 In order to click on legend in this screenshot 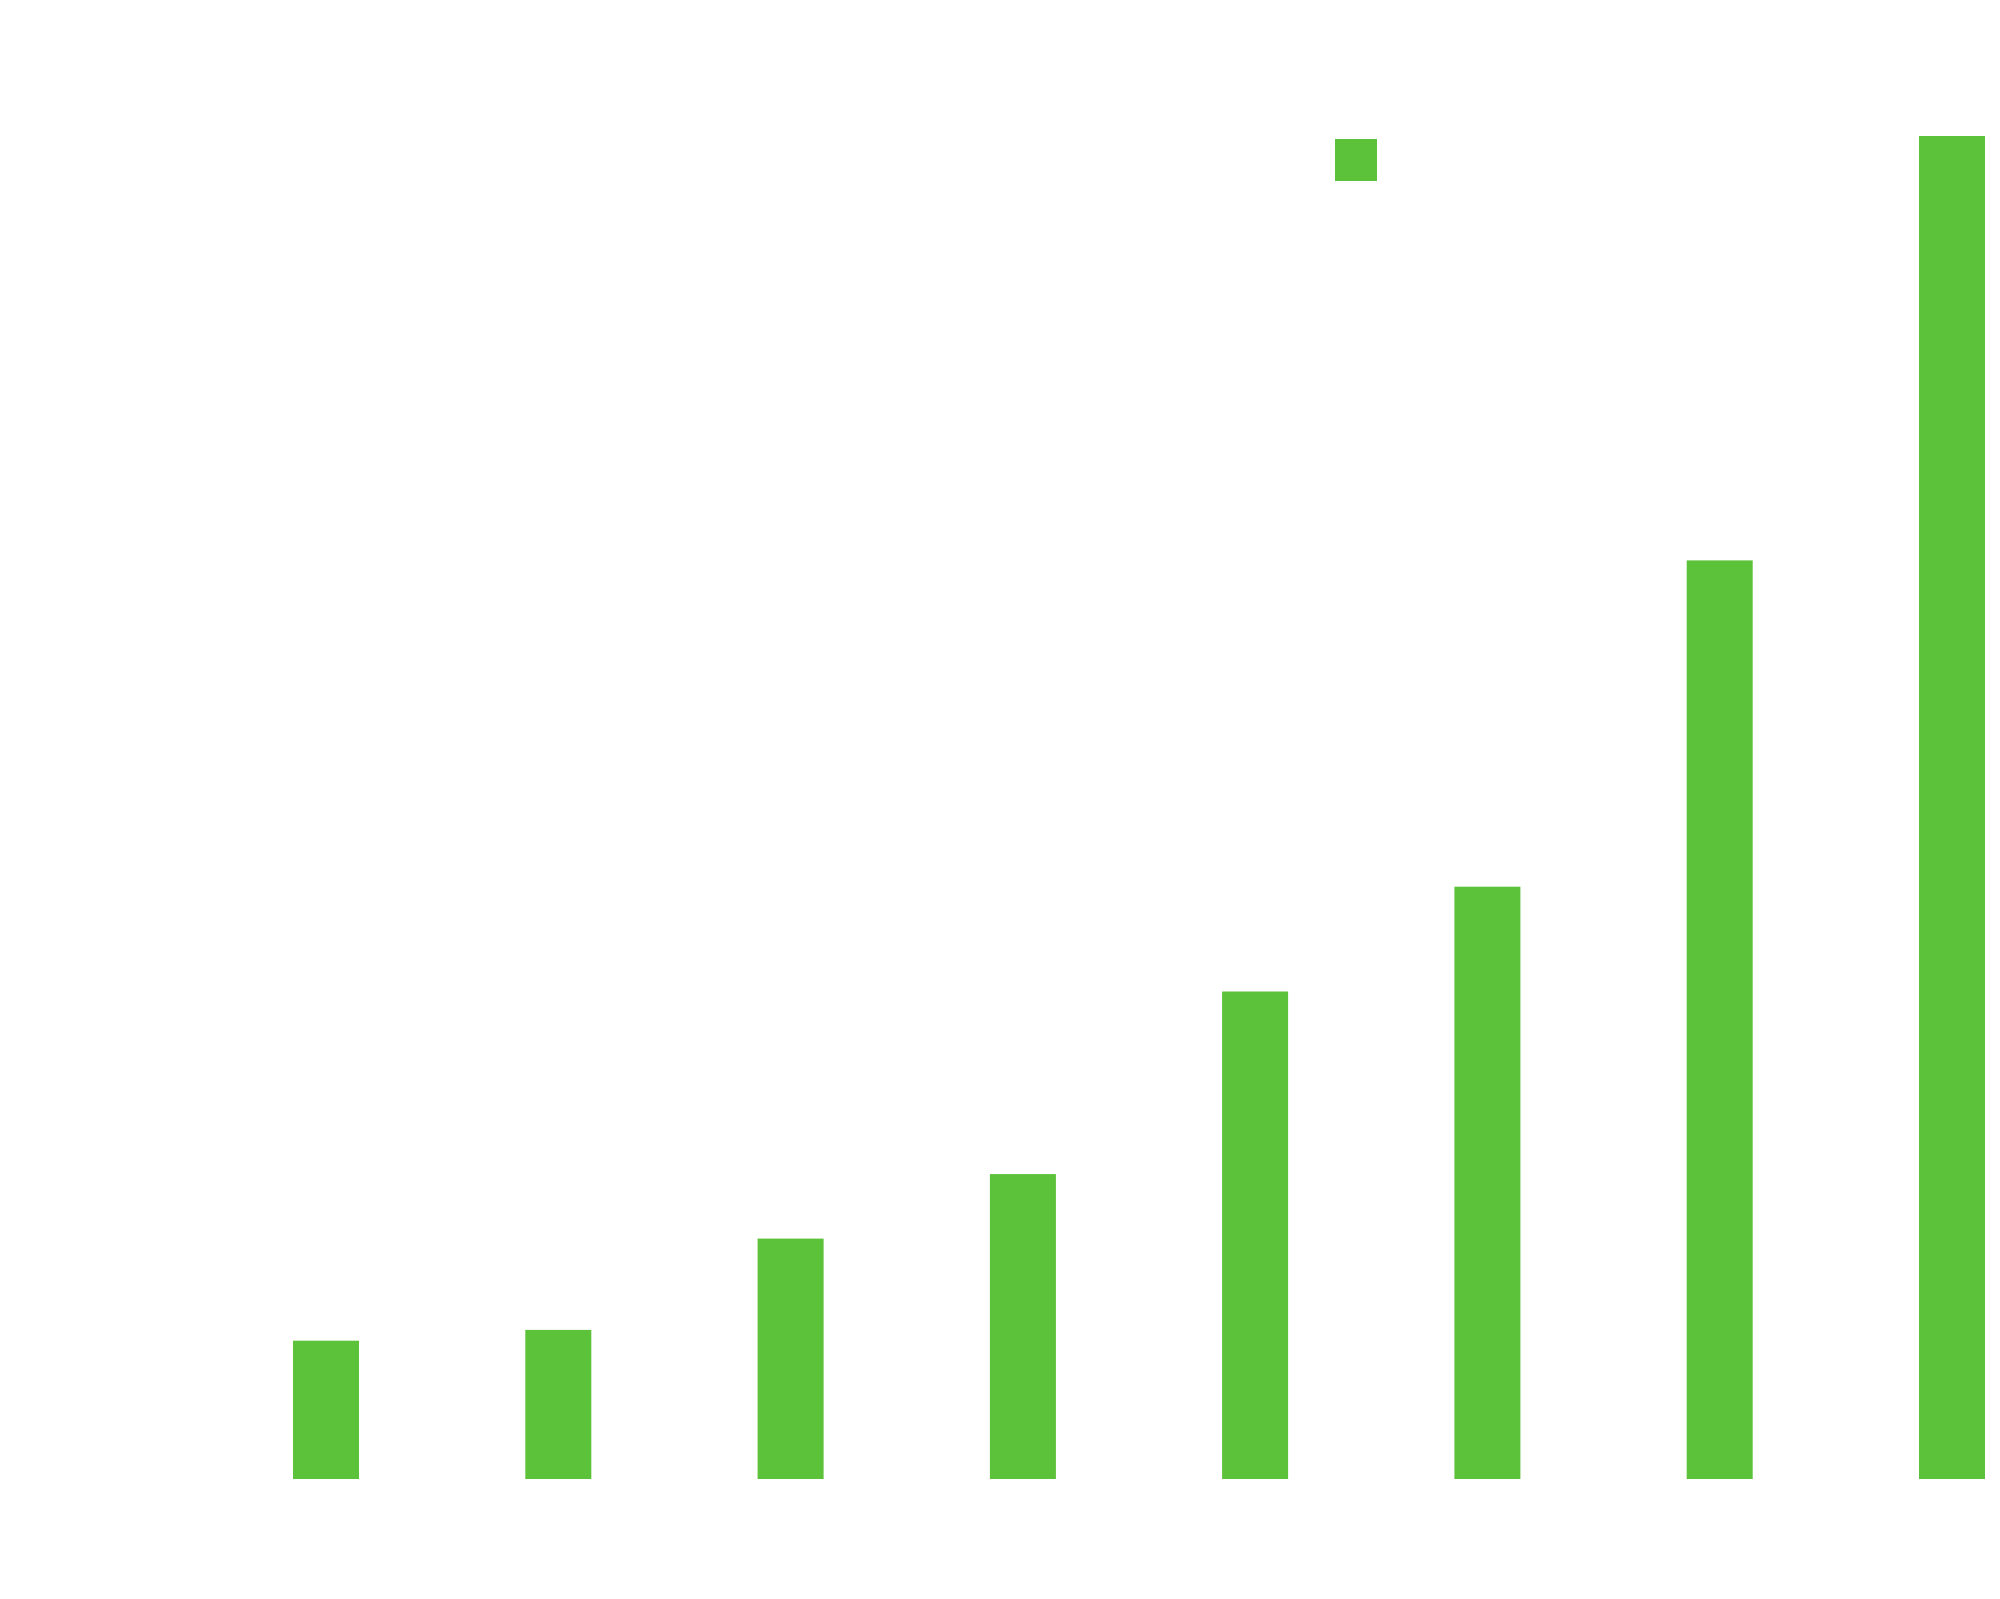, I will do `click(1356, 160)`.